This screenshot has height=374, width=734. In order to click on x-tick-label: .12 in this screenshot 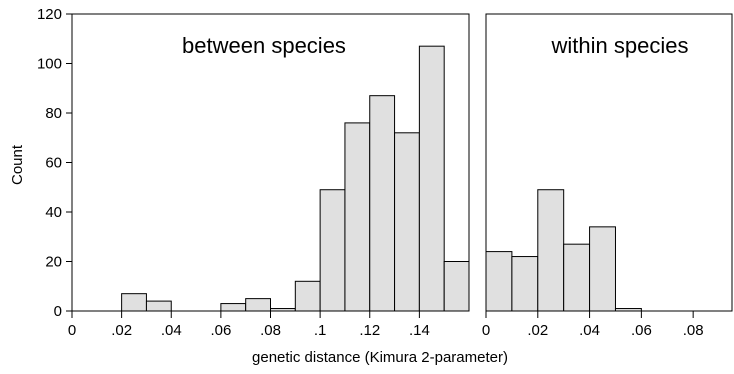, I will do `click(369, 330)`.